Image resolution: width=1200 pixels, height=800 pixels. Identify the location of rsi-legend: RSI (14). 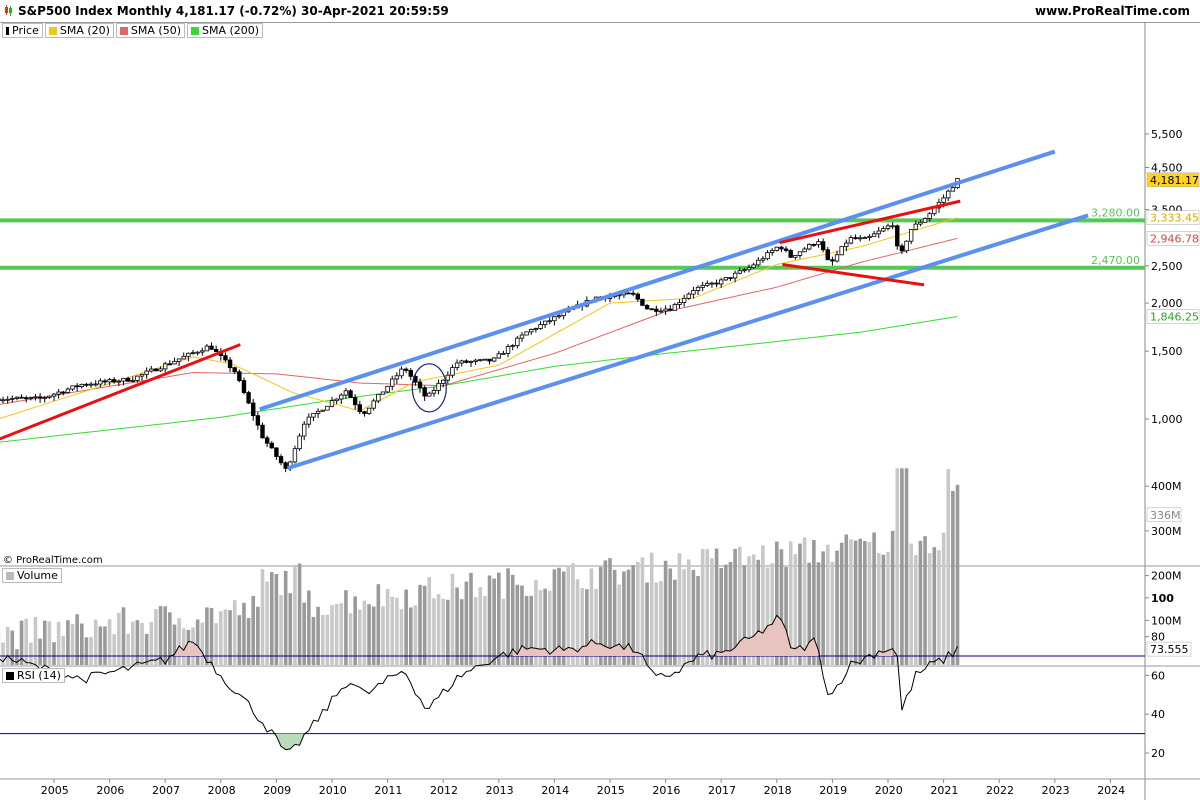
(33, 675).